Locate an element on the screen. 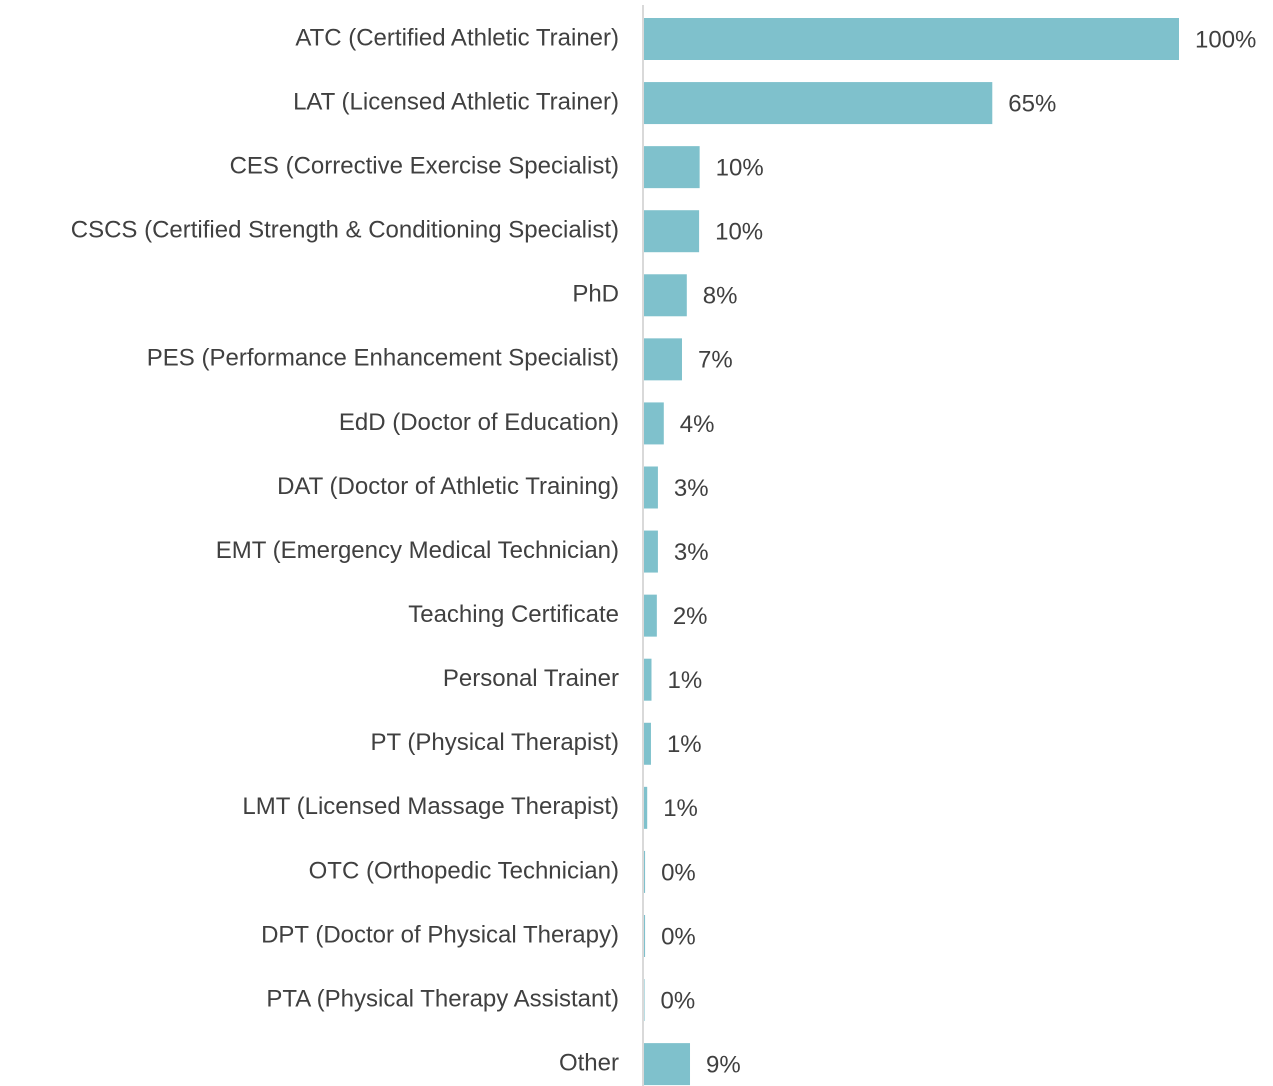 The image size is (1273, 1086). category-label: DAT (Doctor of Athletic Training) is located at coordinates (448, 486).